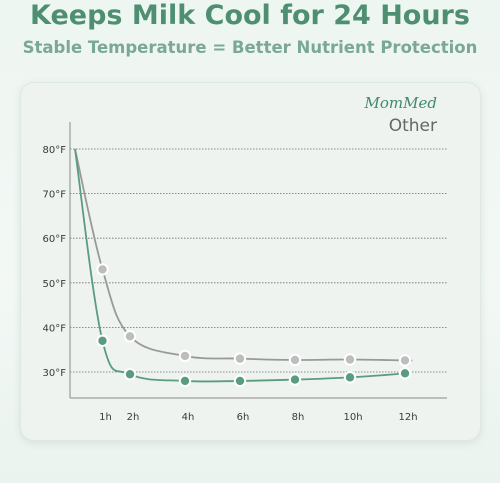 This screenshot has height=483, width=500. Describe the element at coordinates (188, 417) in the screenshot. I see `x-tick-label: 4h` at that location.